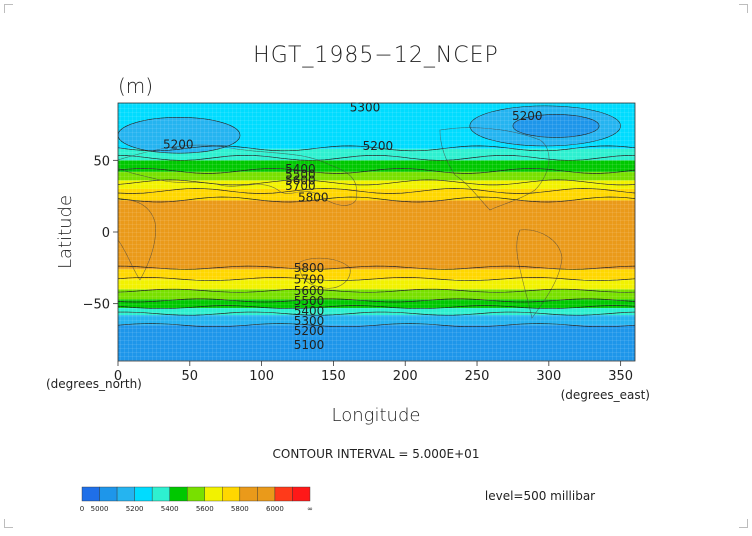 This screenshot has width=752, height=536. Describe the element at coordinates (101, 161) in the screenshot. I see `y-tick-label: 50` at that location.